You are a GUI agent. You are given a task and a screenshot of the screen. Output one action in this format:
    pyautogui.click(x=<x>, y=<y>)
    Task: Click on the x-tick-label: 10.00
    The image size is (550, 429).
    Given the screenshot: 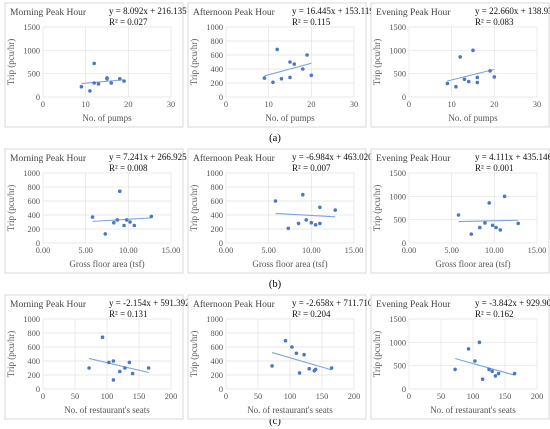 What is the action you would take?
    pyautogui.click(x=494, y=250)
    